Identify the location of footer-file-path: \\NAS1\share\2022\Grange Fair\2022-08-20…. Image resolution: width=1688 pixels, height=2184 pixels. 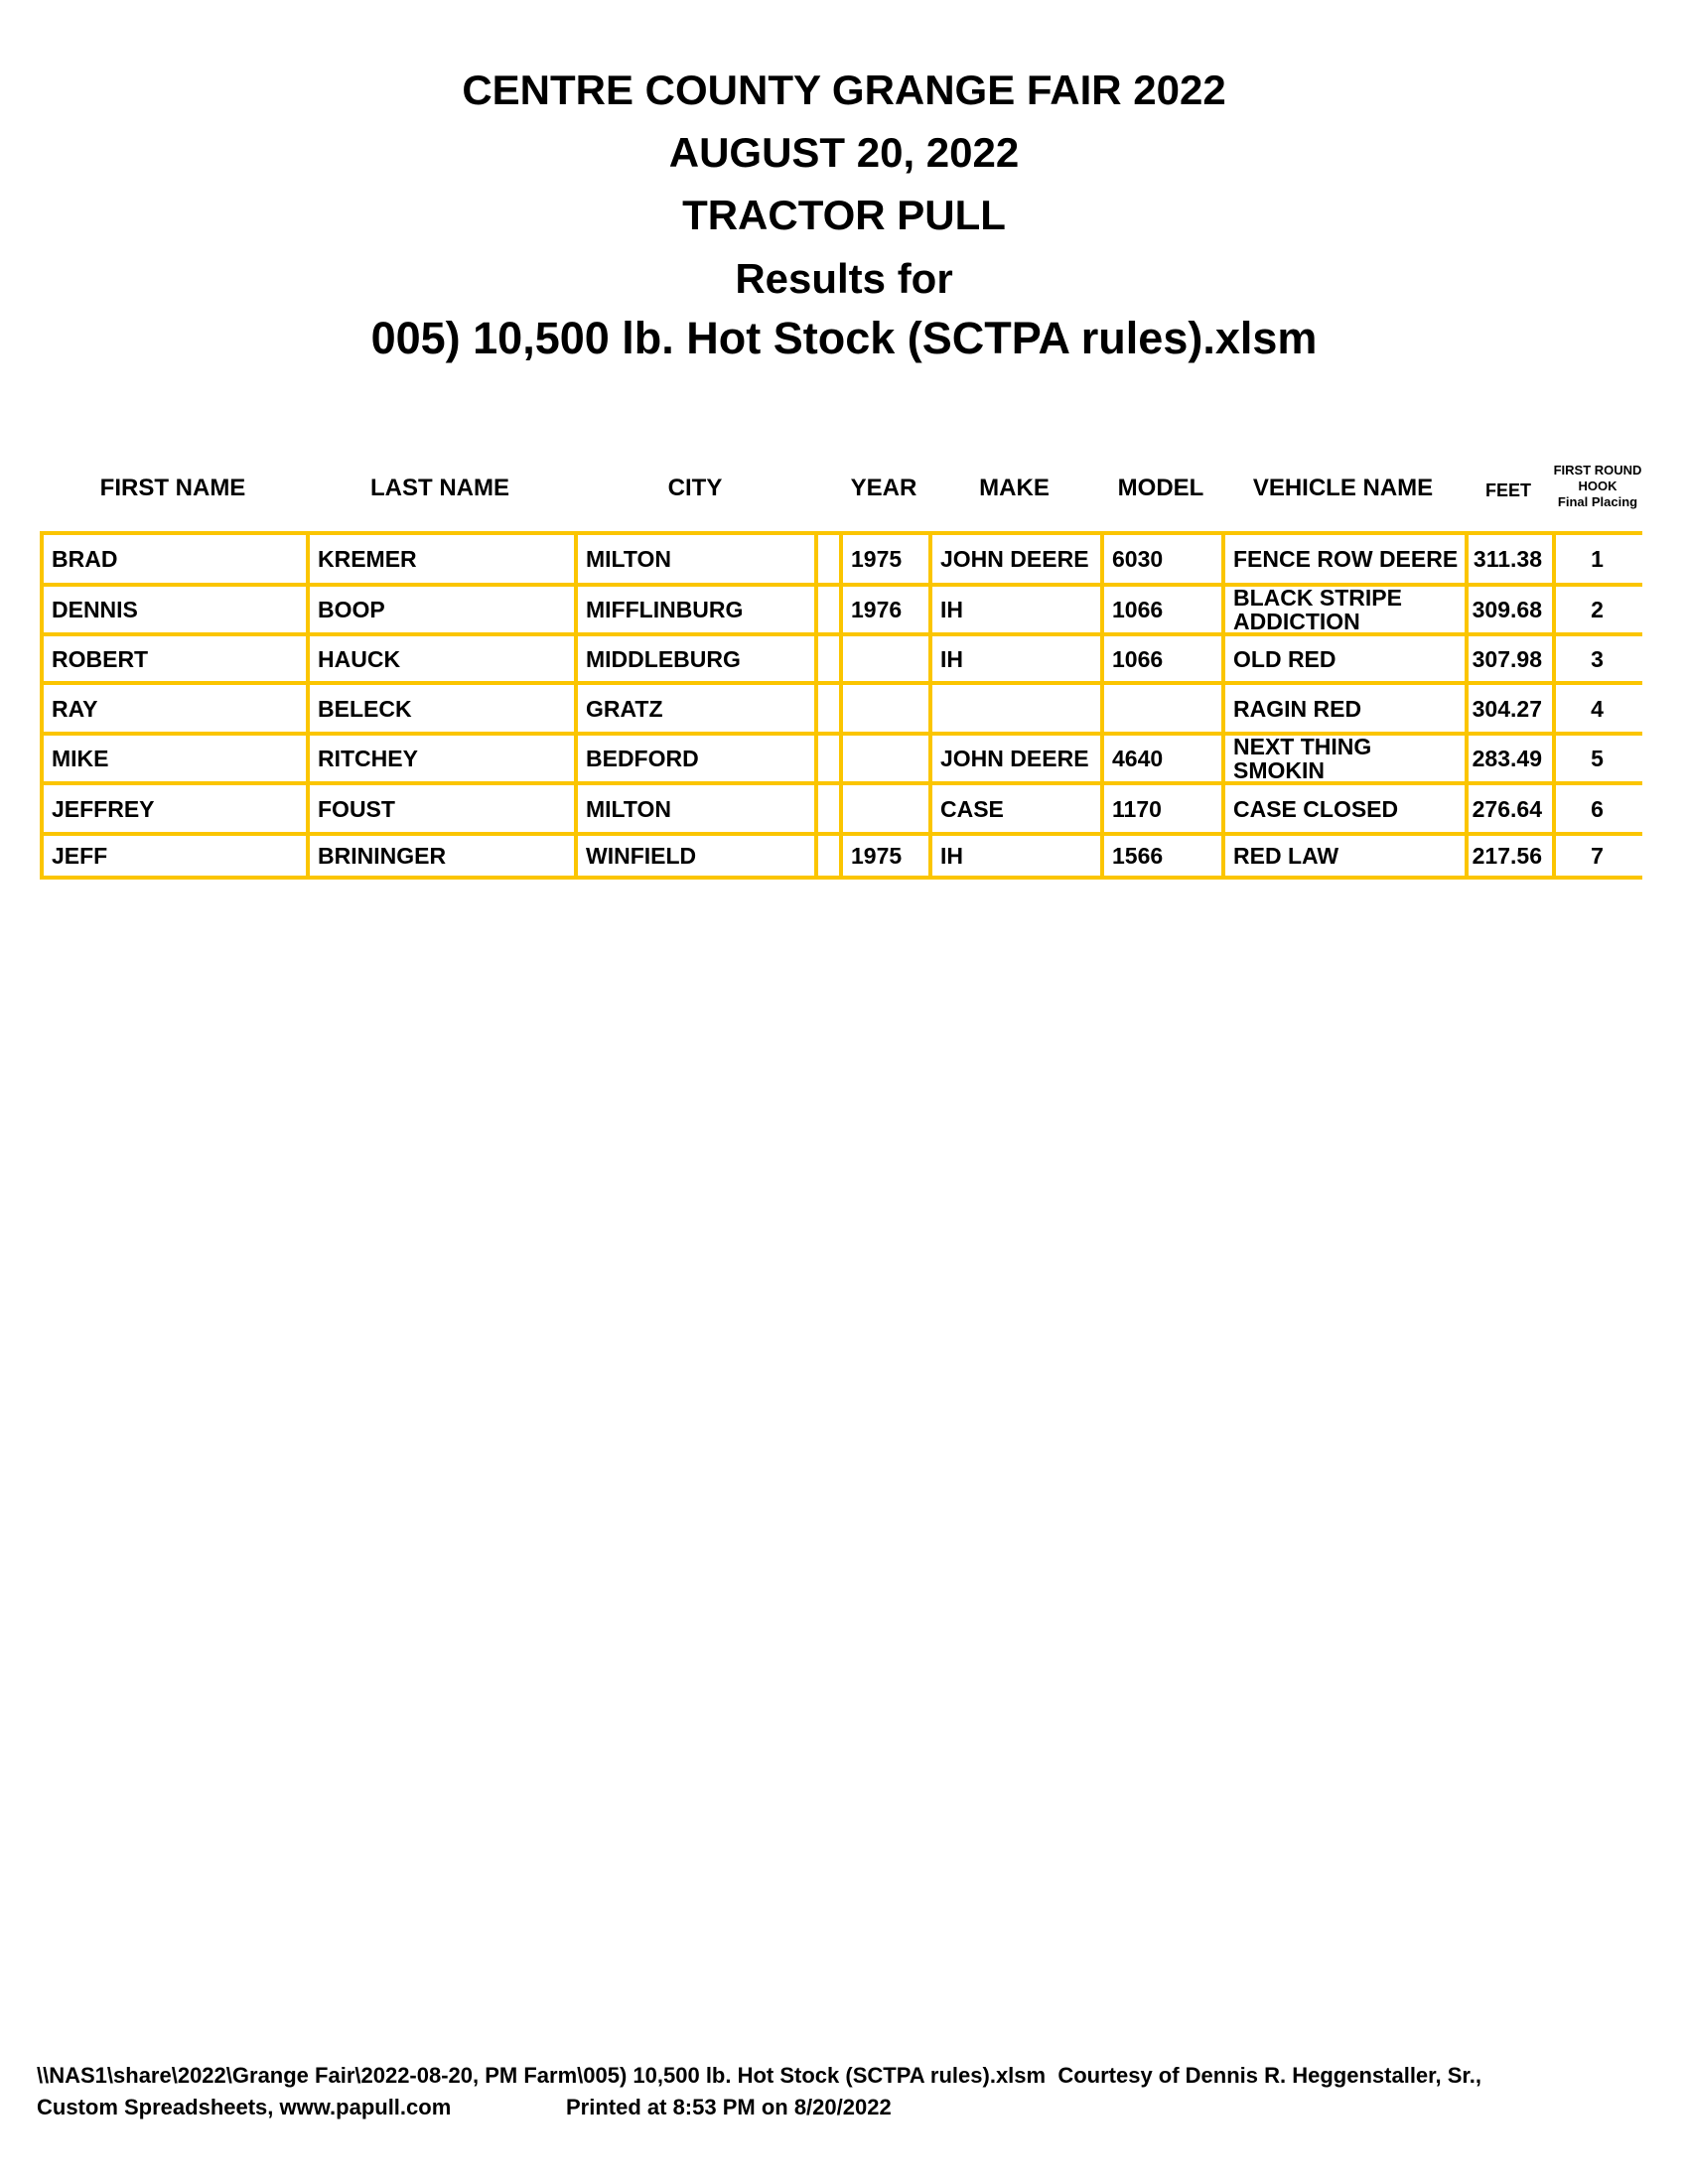
(759, 2075).